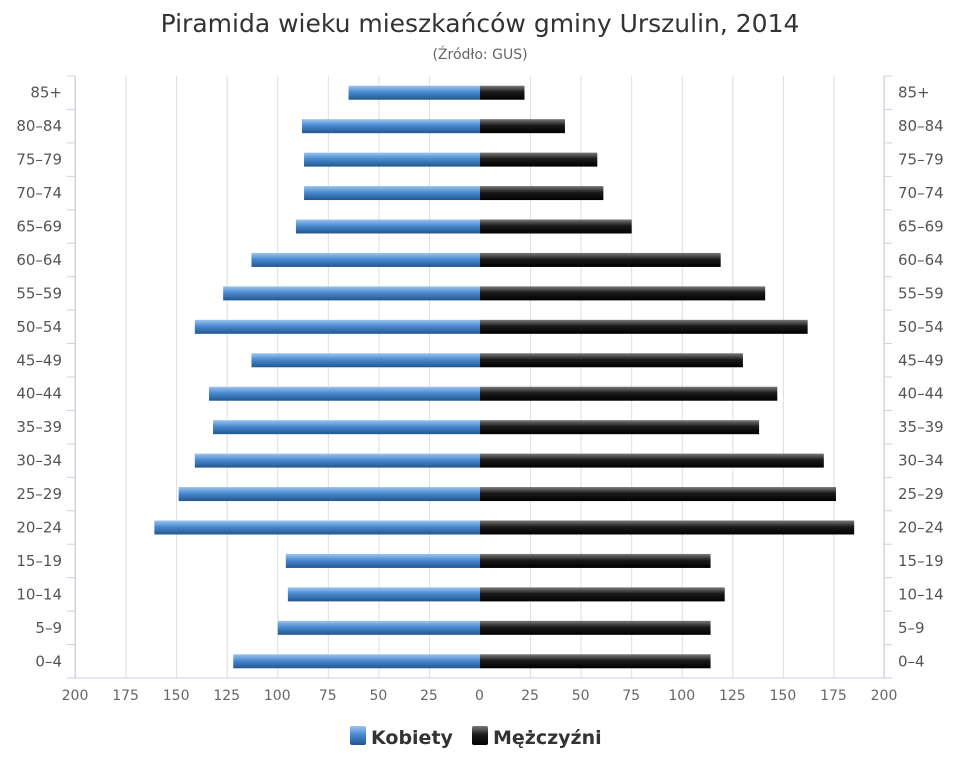  Describe the element at coordinates (39, 260) in the screenshot. I see `category-label-left: 60–64` at that location.